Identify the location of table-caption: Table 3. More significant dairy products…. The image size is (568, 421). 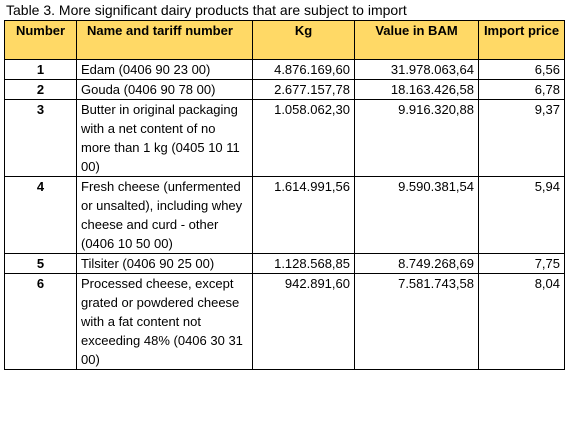
(206, 10).